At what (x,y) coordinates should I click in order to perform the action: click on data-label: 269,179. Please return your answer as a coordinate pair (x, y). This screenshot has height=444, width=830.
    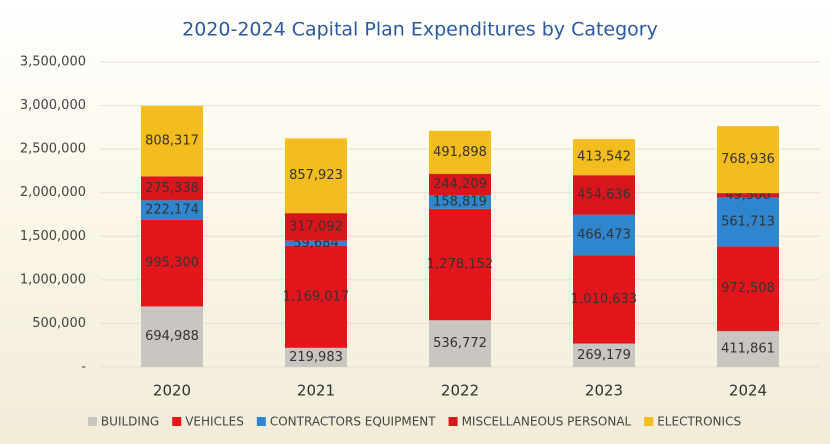
    Looking at the image, I should click on (604, 355).